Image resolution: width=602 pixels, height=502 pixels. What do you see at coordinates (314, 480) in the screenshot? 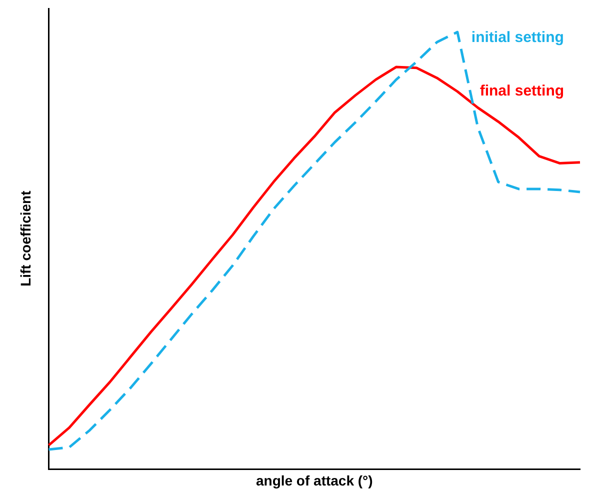
I see `x-axis-title: angle of attack (°)` at bounding box center [314, 480].